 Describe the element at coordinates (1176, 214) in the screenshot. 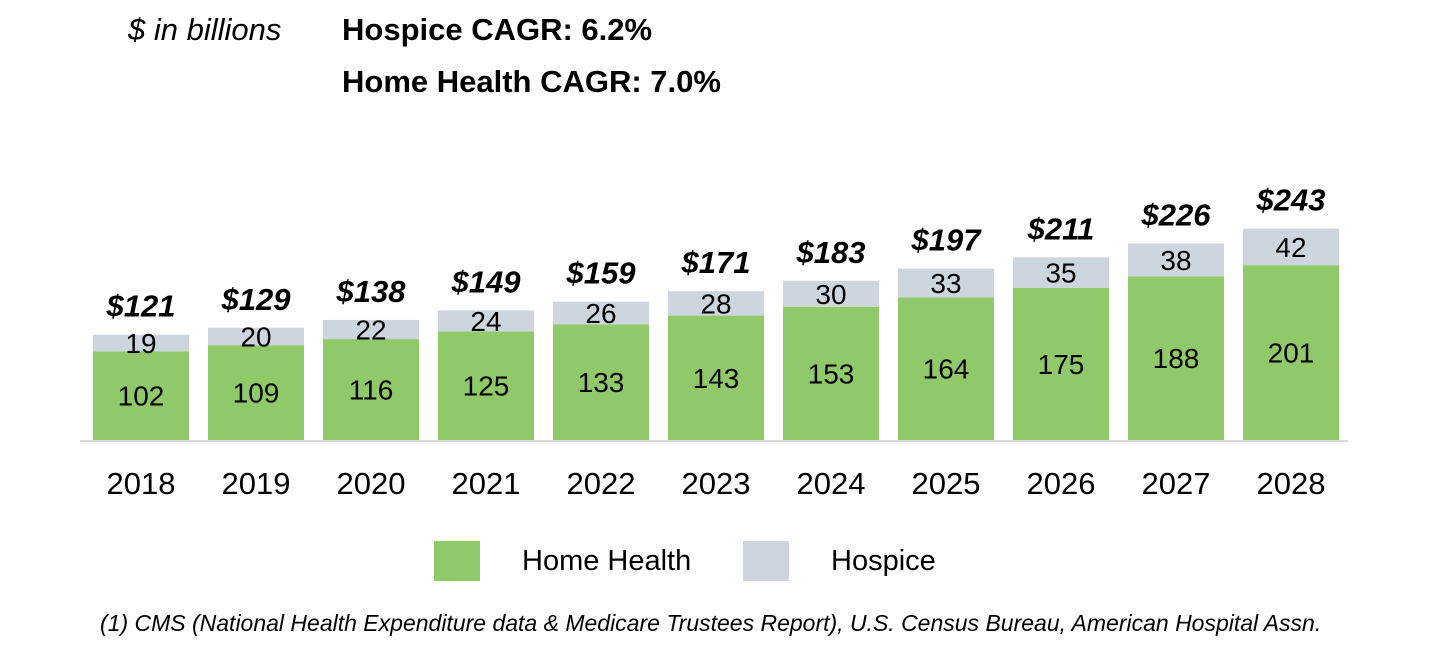

I see `total-label-2027: $226` at that location.